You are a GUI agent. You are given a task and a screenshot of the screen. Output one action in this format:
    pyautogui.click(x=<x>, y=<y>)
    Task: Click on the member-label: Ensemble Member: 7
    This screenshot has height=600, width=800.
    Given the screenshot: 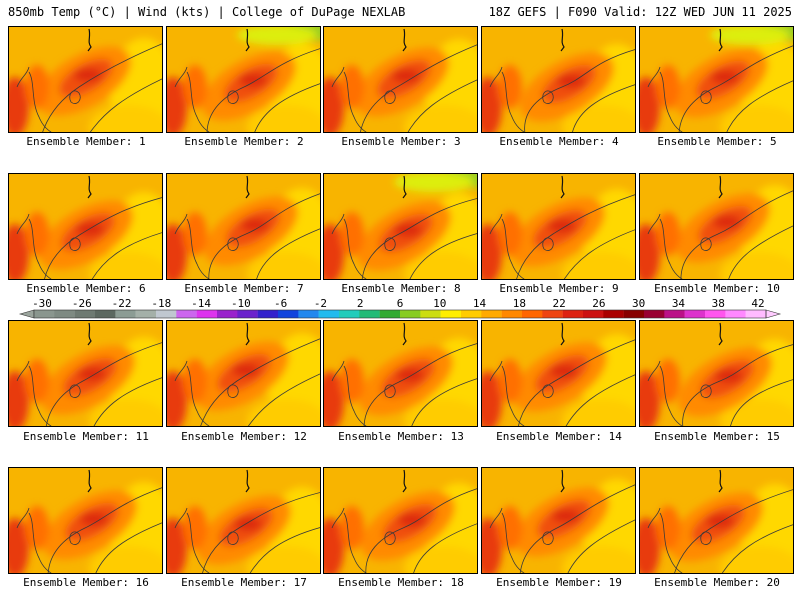 What is the action you would take?
    pyautogui.click(x=244, y=288)
    